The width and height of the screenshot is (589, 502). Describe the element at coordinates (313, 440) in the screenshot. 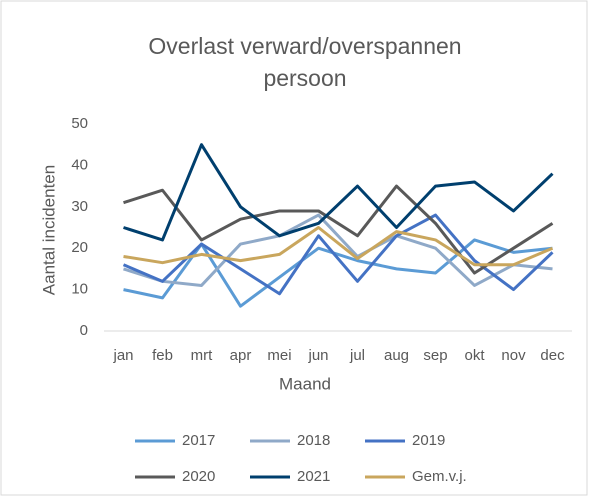

I see `legend-label: 2018` at that location.